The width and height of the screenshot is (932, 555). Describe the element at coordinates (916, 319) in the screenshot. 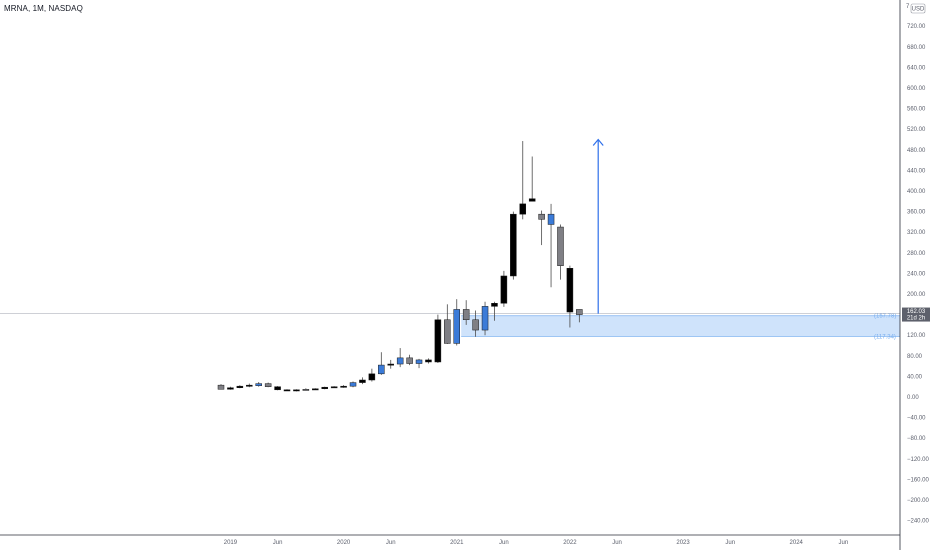

I see `countdown-label: 21d 2h` at that location.